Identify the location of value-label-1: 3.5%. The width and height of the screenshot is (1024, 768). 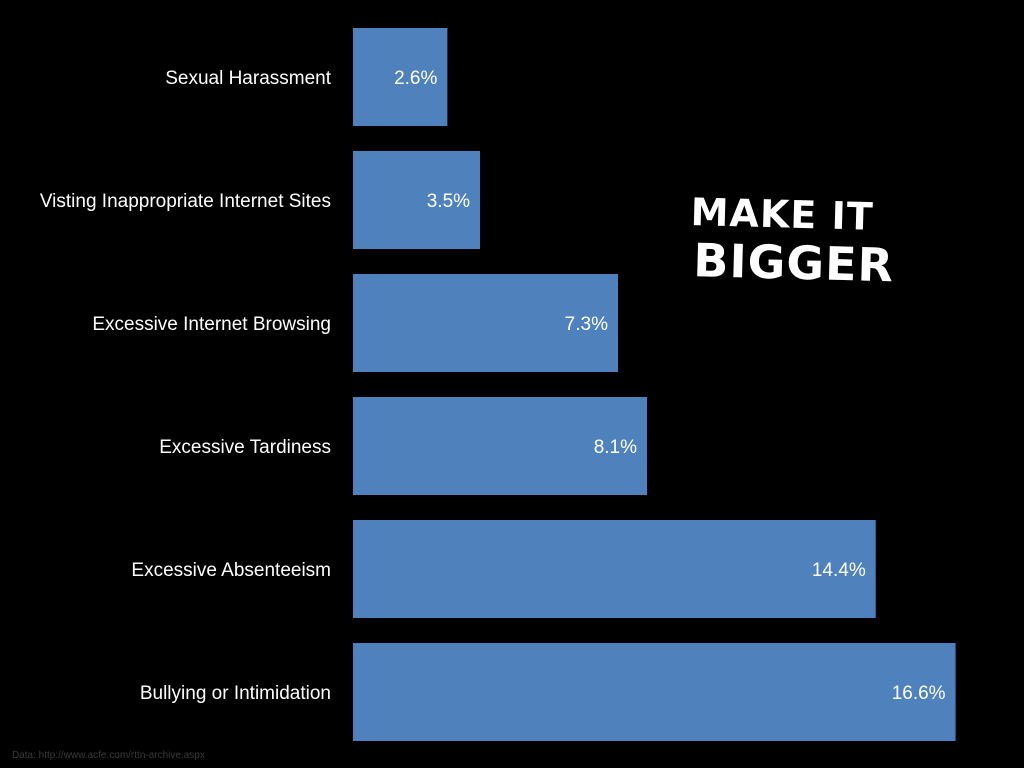
(448, 201).